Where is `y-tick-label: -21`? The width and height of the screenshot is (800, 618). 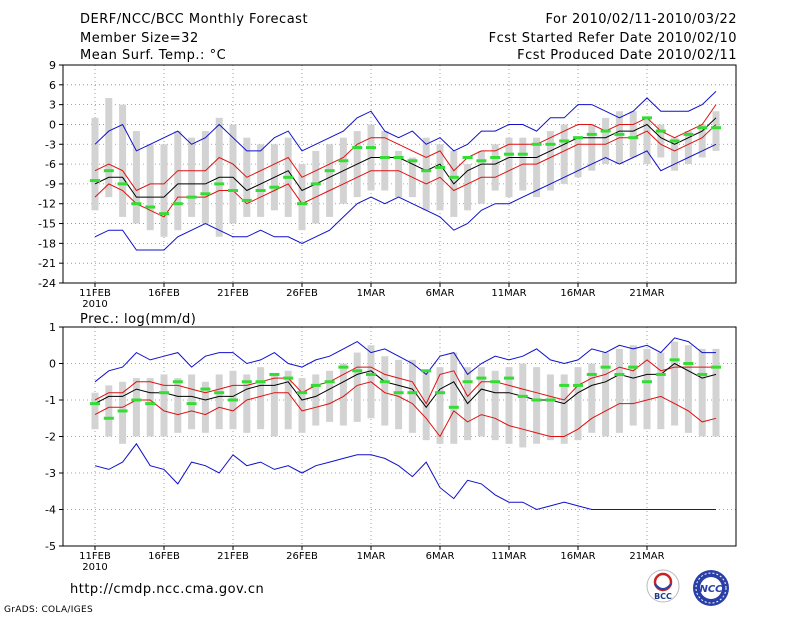 y-tick-label: -21 is located at coordinates (47, 263).